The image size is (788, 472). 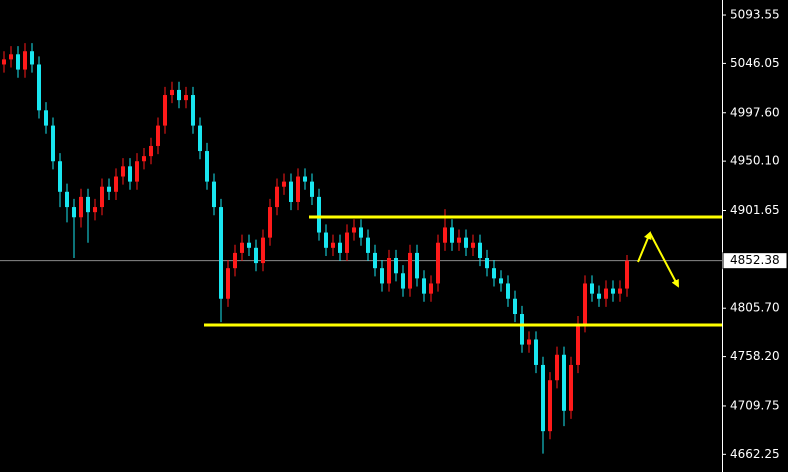 I want to click on y-tick-label: 4950.10, so click(x=755, y=161).